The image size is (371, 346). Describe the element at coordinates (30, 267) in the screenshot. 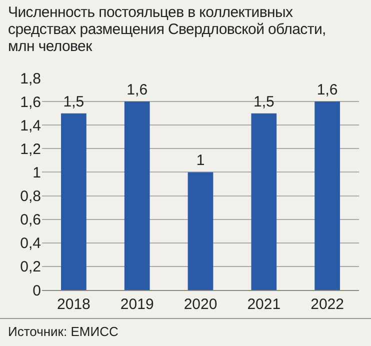

I see `y-tick-label: 0,2` at that location.